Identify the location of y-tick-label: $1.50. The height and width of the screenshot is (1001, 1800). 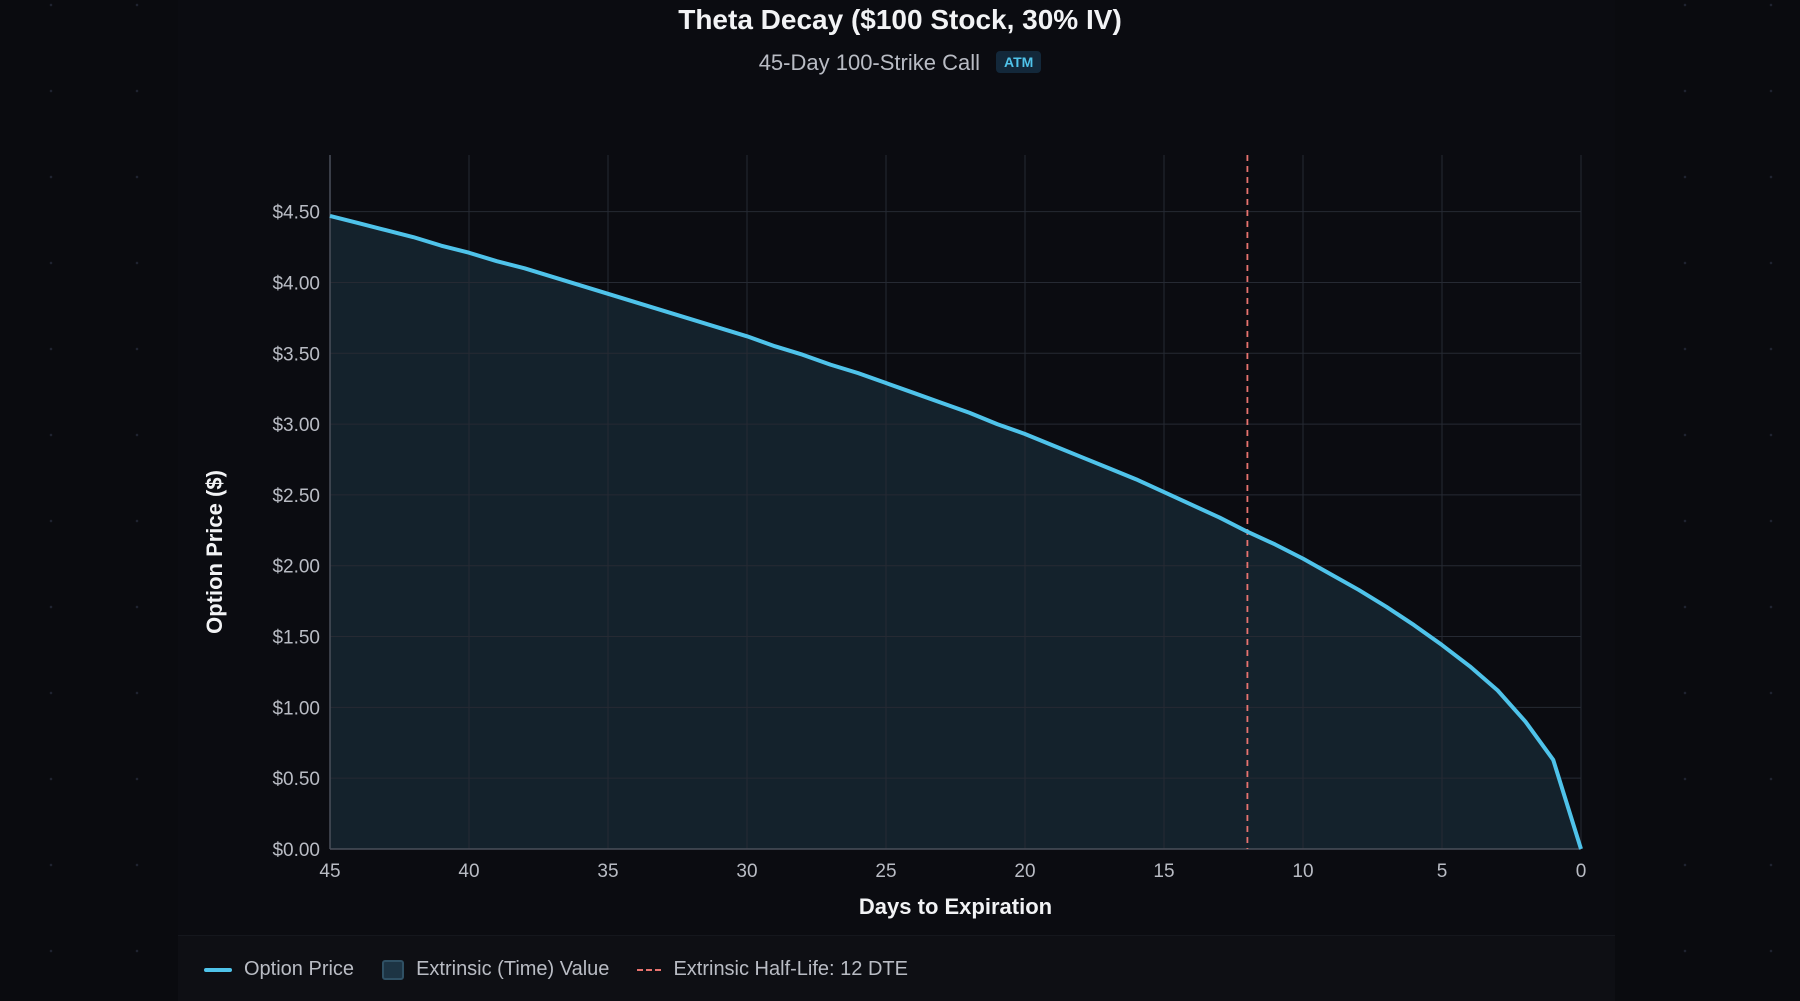
(296, 638).